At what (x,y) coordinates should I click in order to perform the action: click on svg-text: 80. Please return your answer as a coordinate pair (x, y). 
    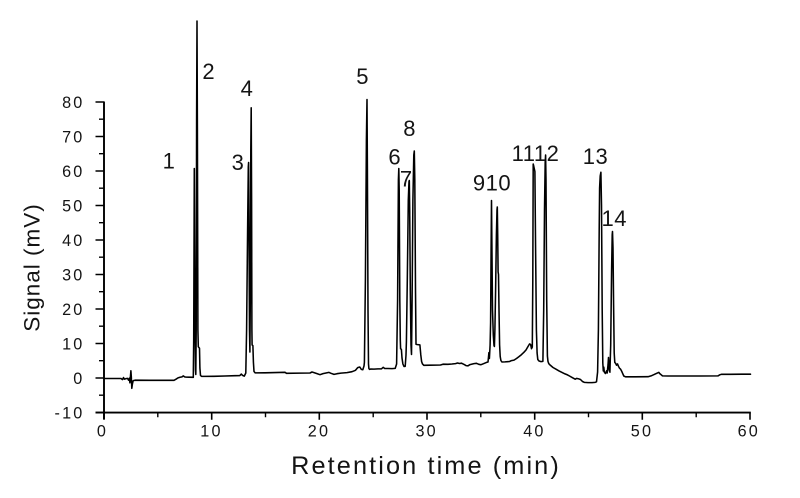
    Looking at the image, I should click on (73, 103).